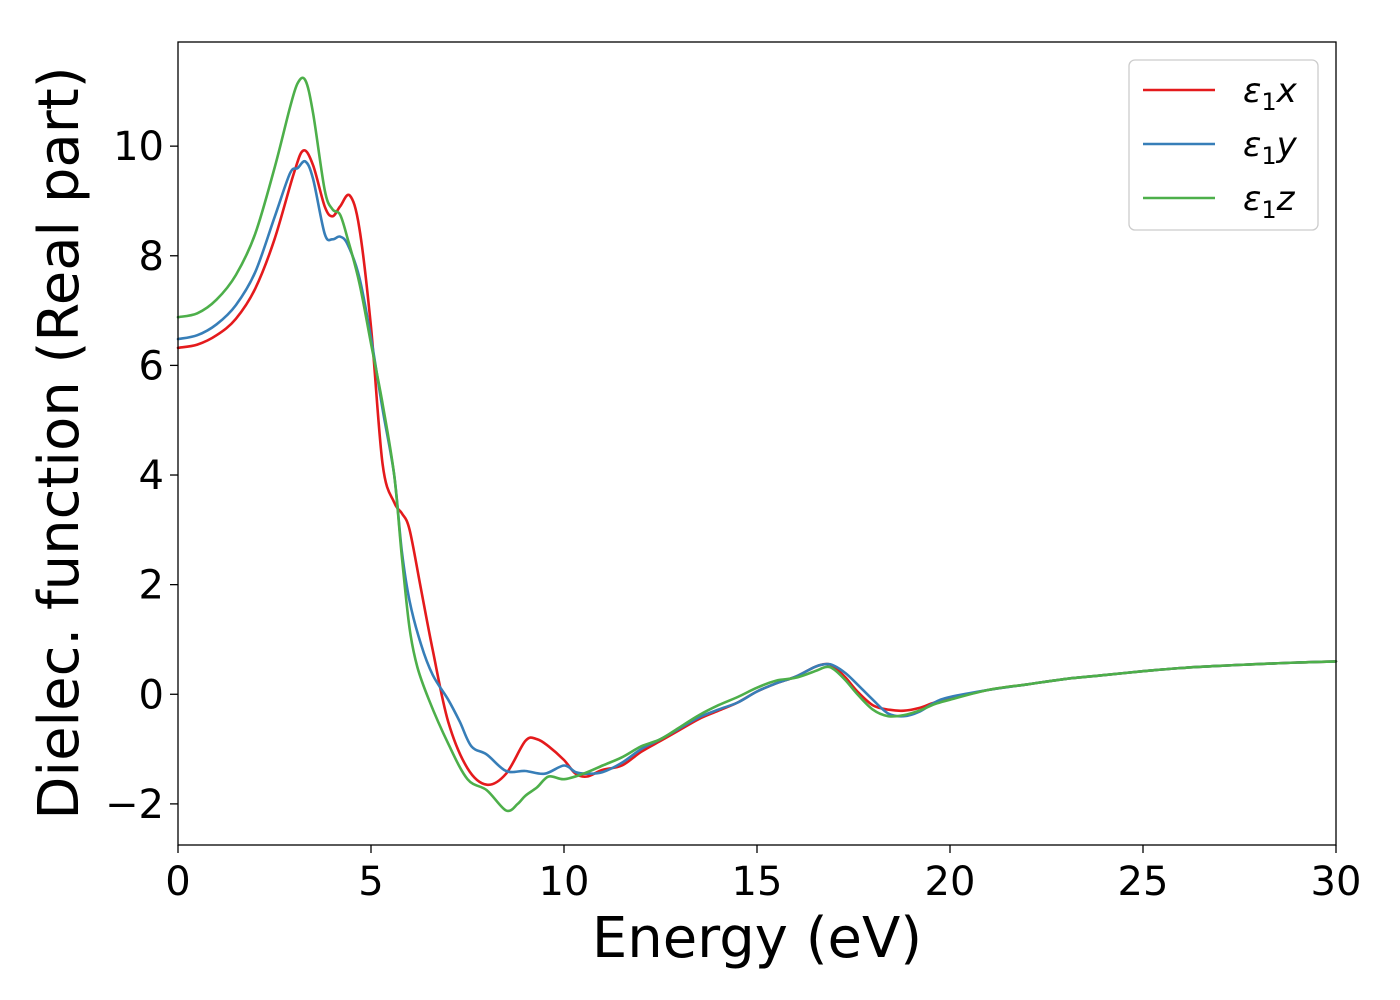 This screenshot has width=1400, height=1000. Describe the element at coordinates (151, 695) in the screenshot. I see `y-tick-label: 0` at that location.